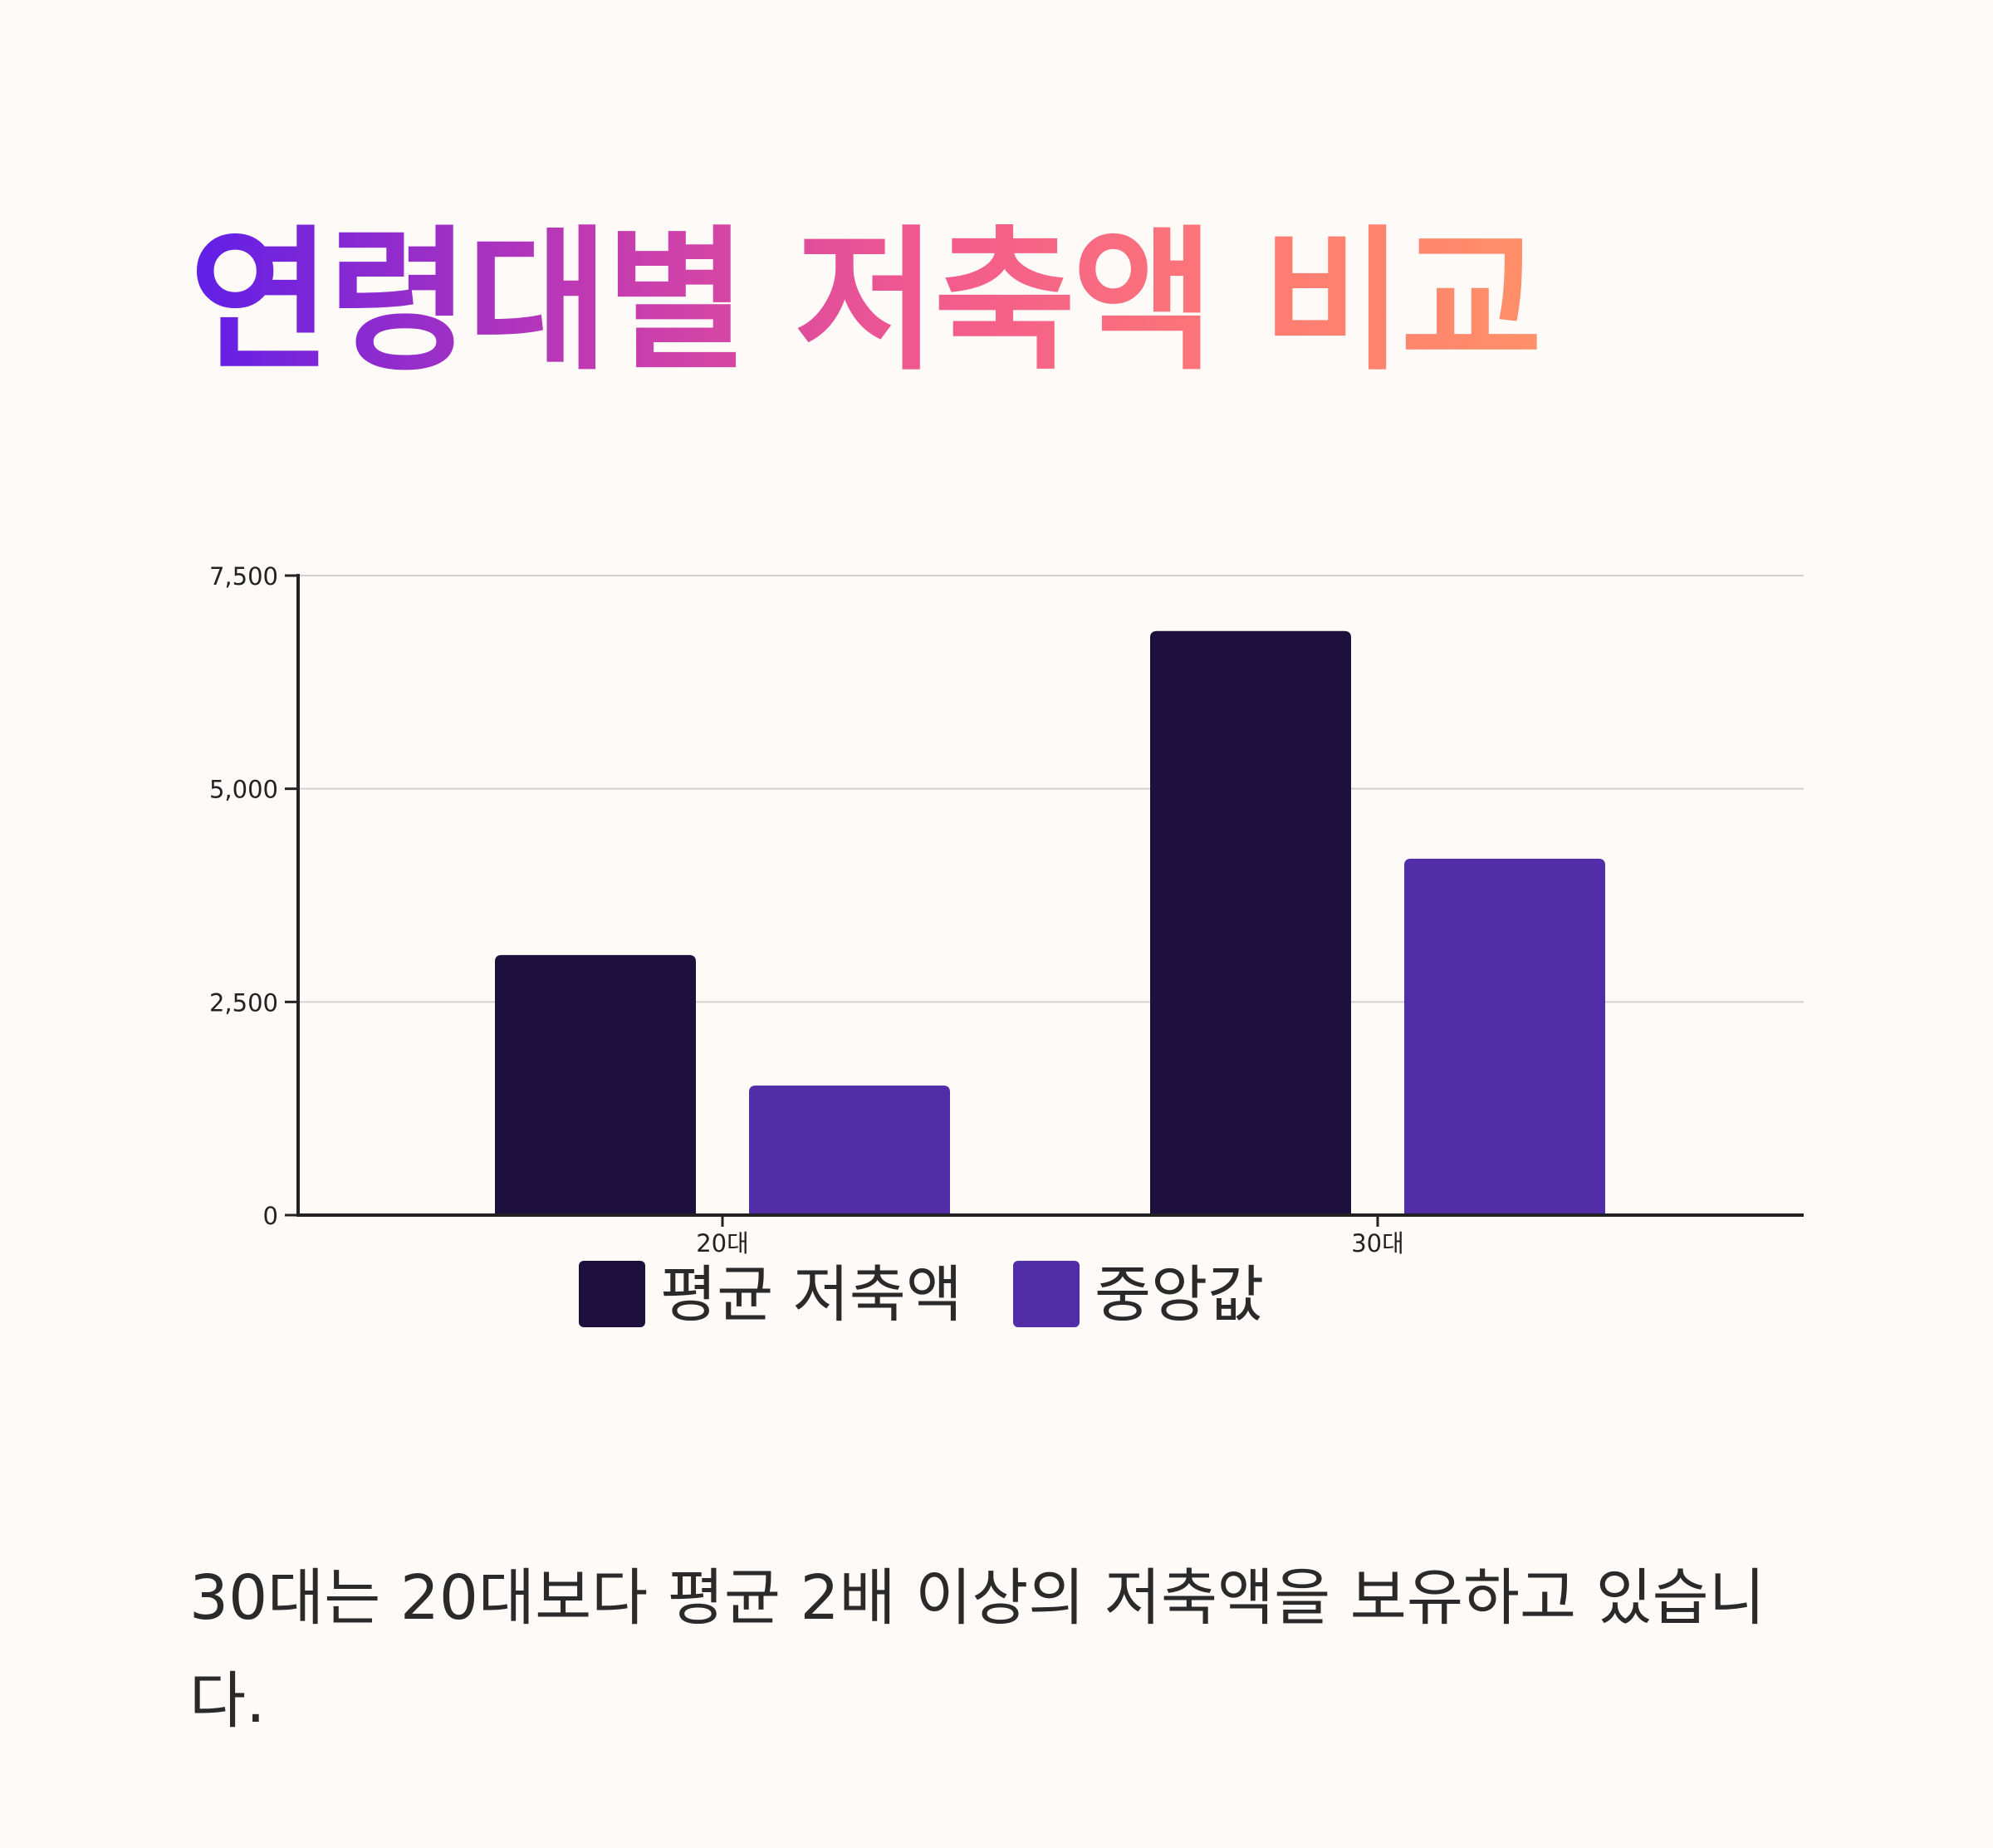  I want to click on y-tick-labels: 0 2,500 5,000 7,500, so click(244, 896).